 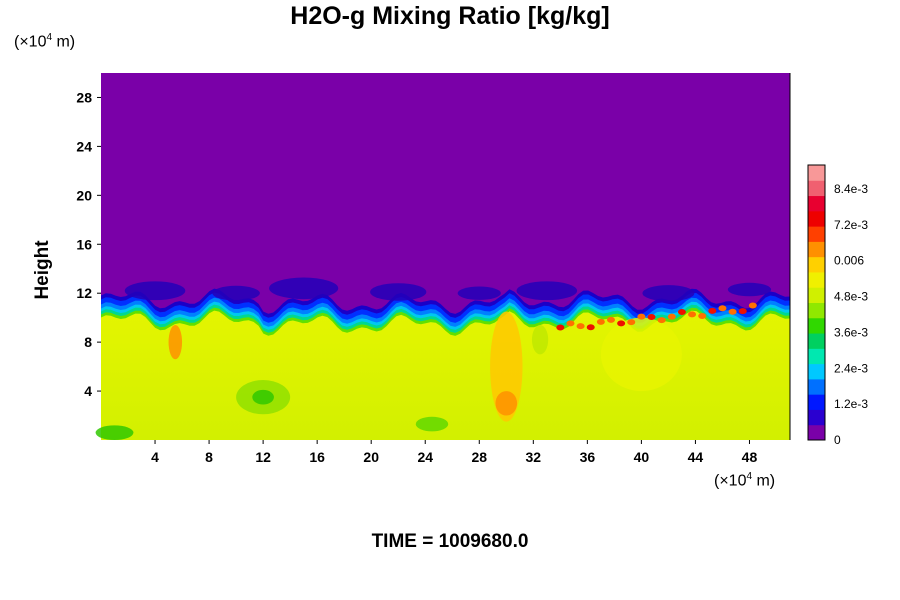 I want to click on colorbar-frame, so click(x=816, y=302).